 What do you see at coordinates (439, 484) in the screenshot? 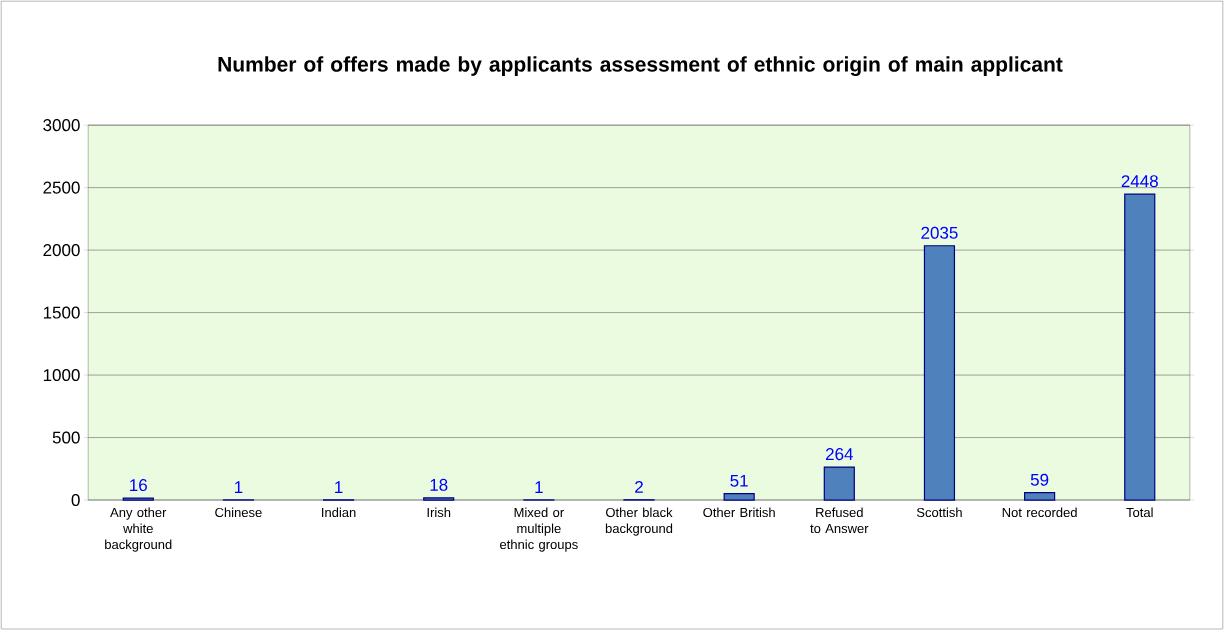
I see `data-label: 18` at bounding box center [439, 484].